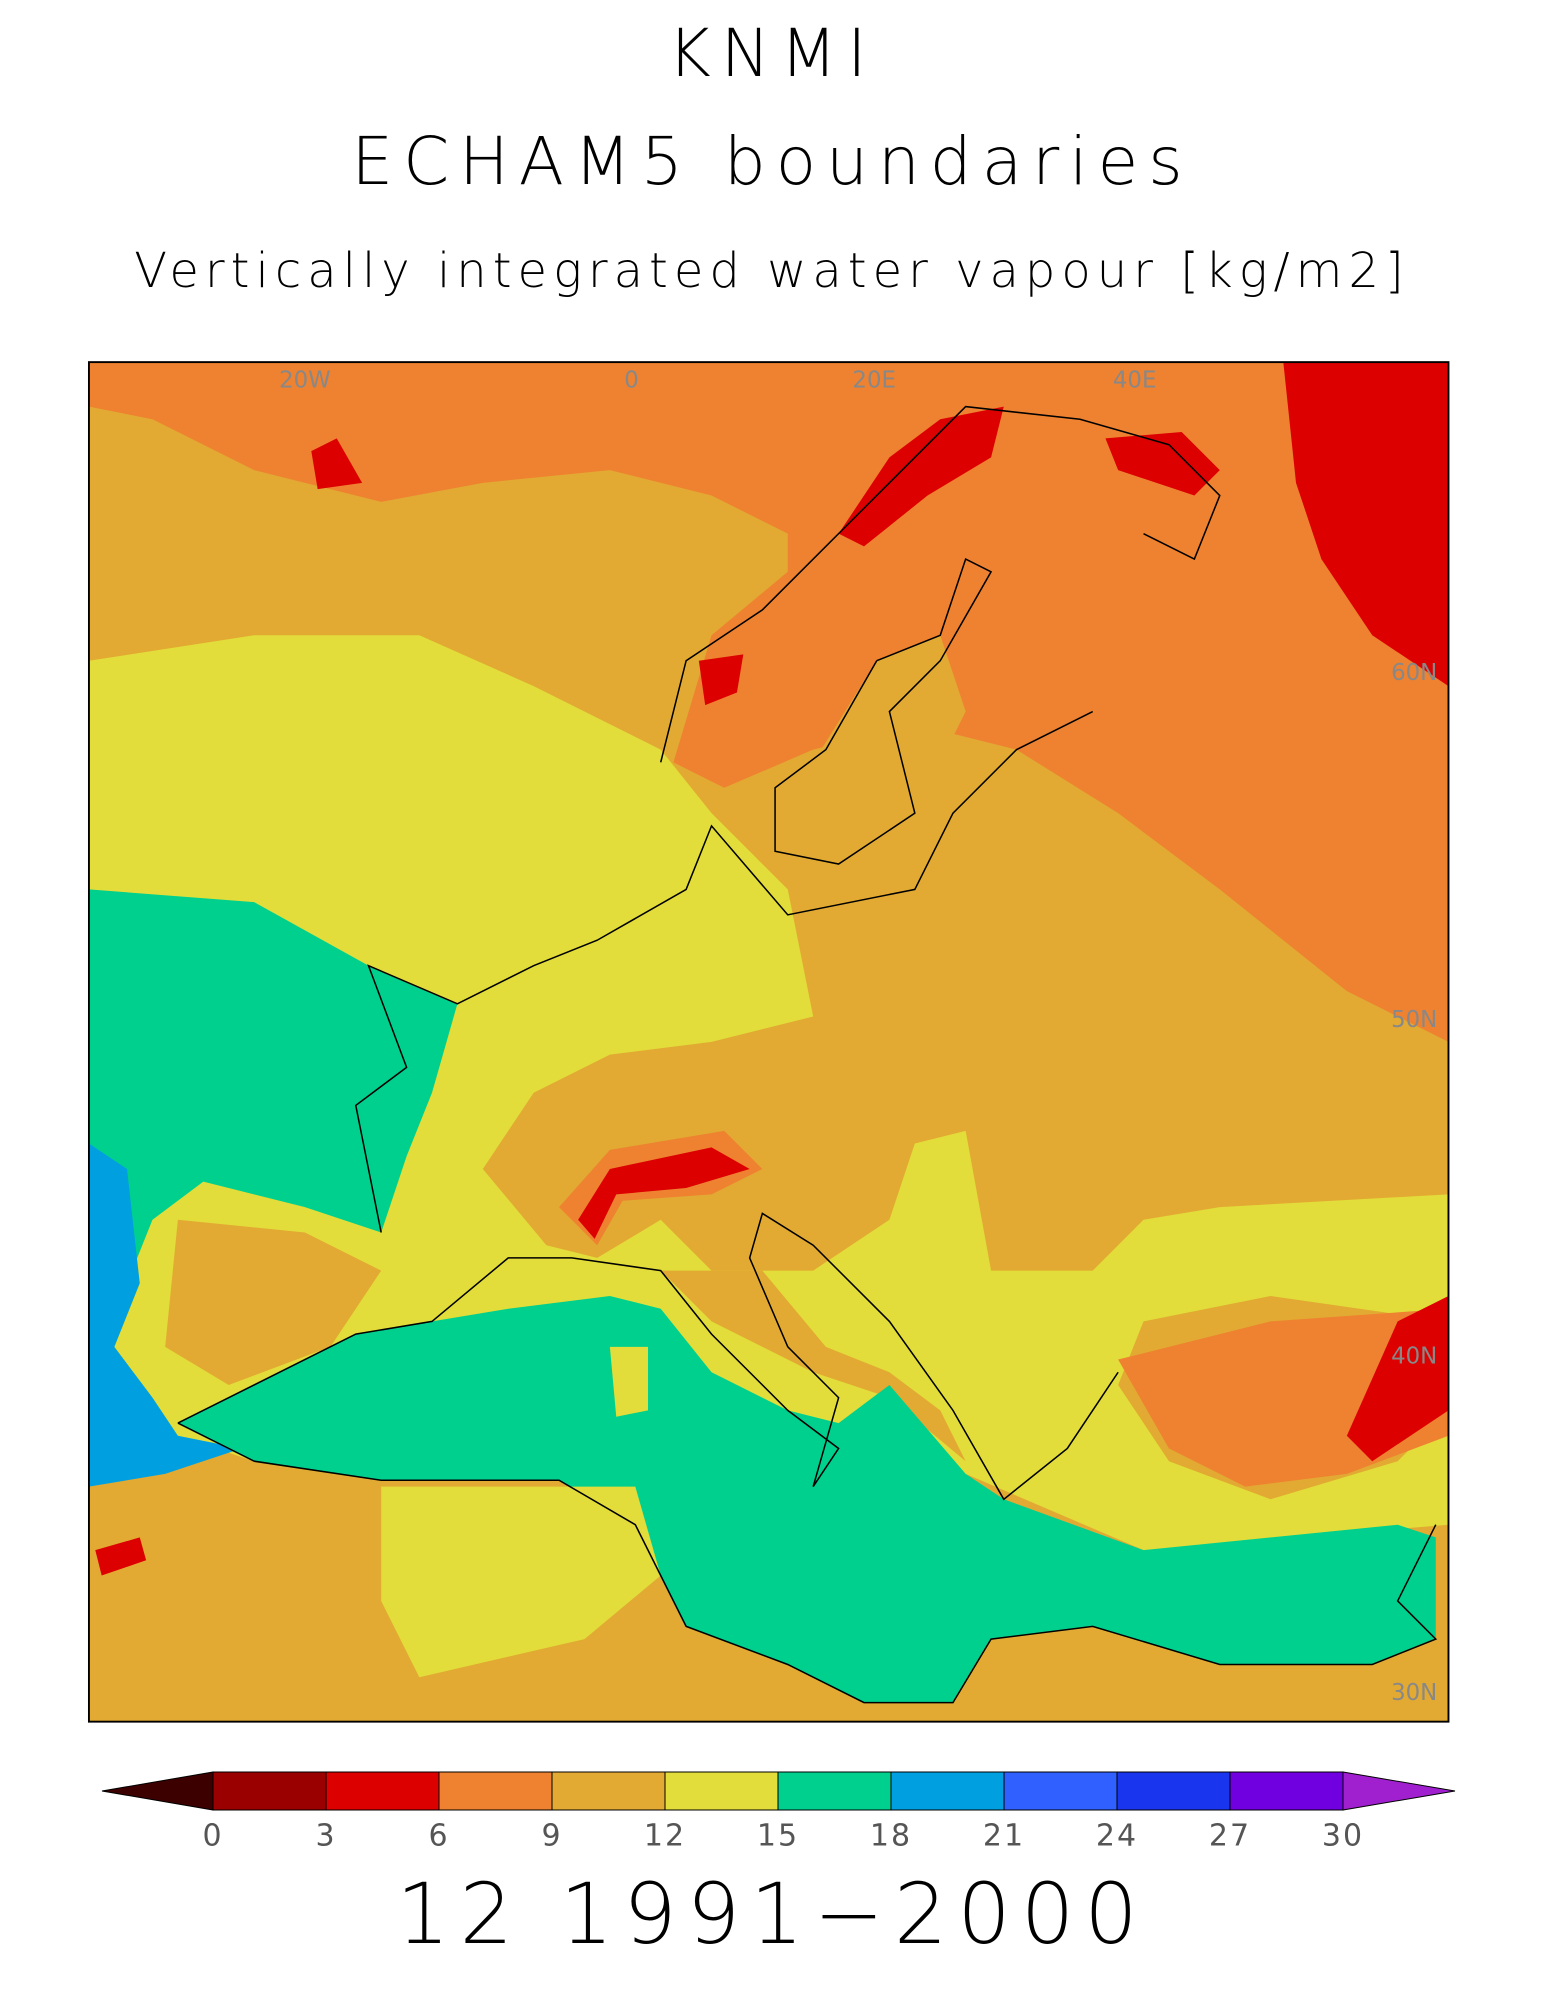 This screenshot has width=1545, height=2000. What do you see at coordinates (631, 381) in the screenshot?
I see `lon-label: 0` at bounding box center [631, 381].